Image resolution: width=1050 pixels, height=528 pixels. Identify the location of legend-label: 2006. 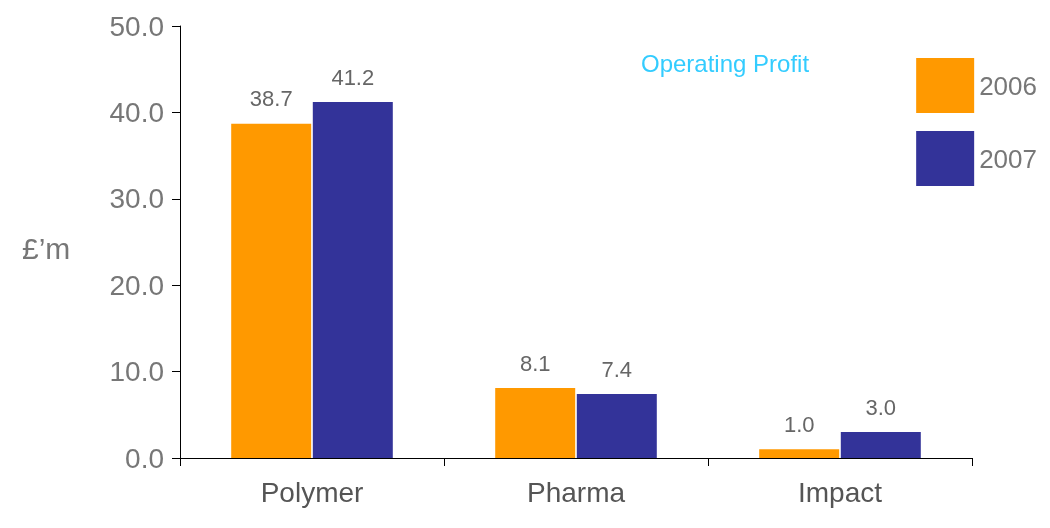
(1008, 85).